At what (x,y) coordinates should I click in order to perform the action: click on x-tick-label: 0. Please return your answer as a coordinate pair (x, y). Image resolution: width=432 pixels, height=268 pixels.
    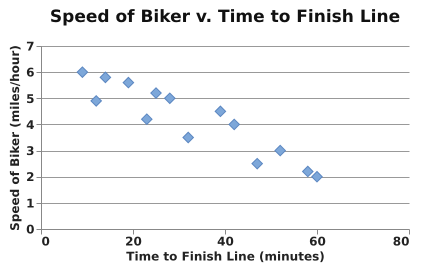
    Looking at the image, I should click on (46, 241).